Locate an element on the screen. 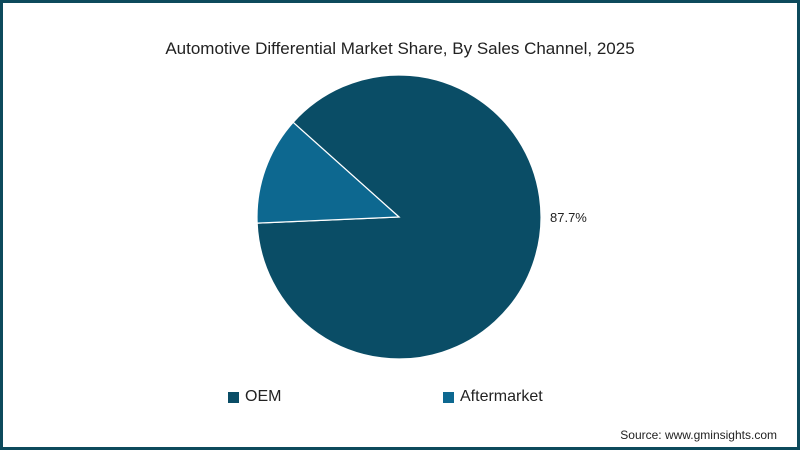 The image size is (800, 453). legend-label-aftermarket: Aftermarket is located at coordinates (501, 396).